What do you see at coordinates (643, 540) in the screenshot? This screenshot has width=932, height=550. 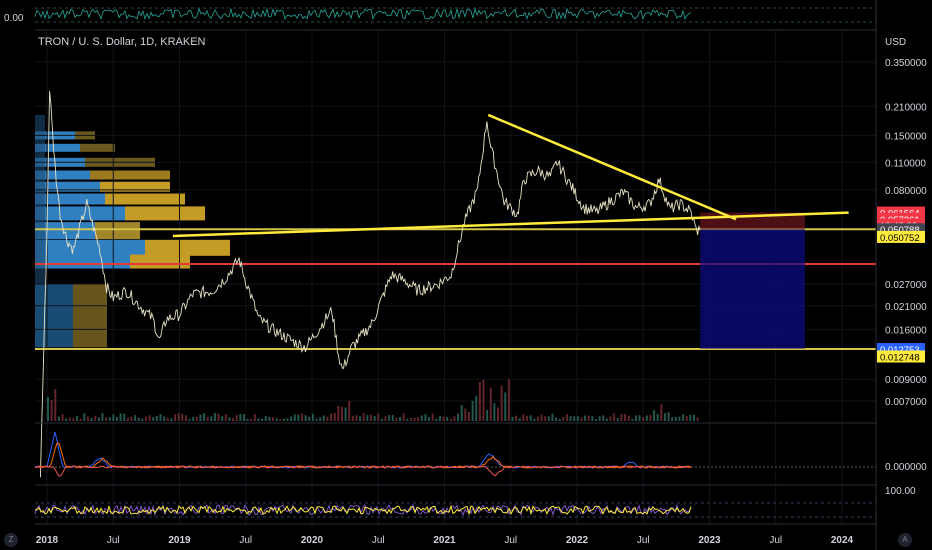 I see `x-tick-label-9: Jul` at bounding box center [643, 540].